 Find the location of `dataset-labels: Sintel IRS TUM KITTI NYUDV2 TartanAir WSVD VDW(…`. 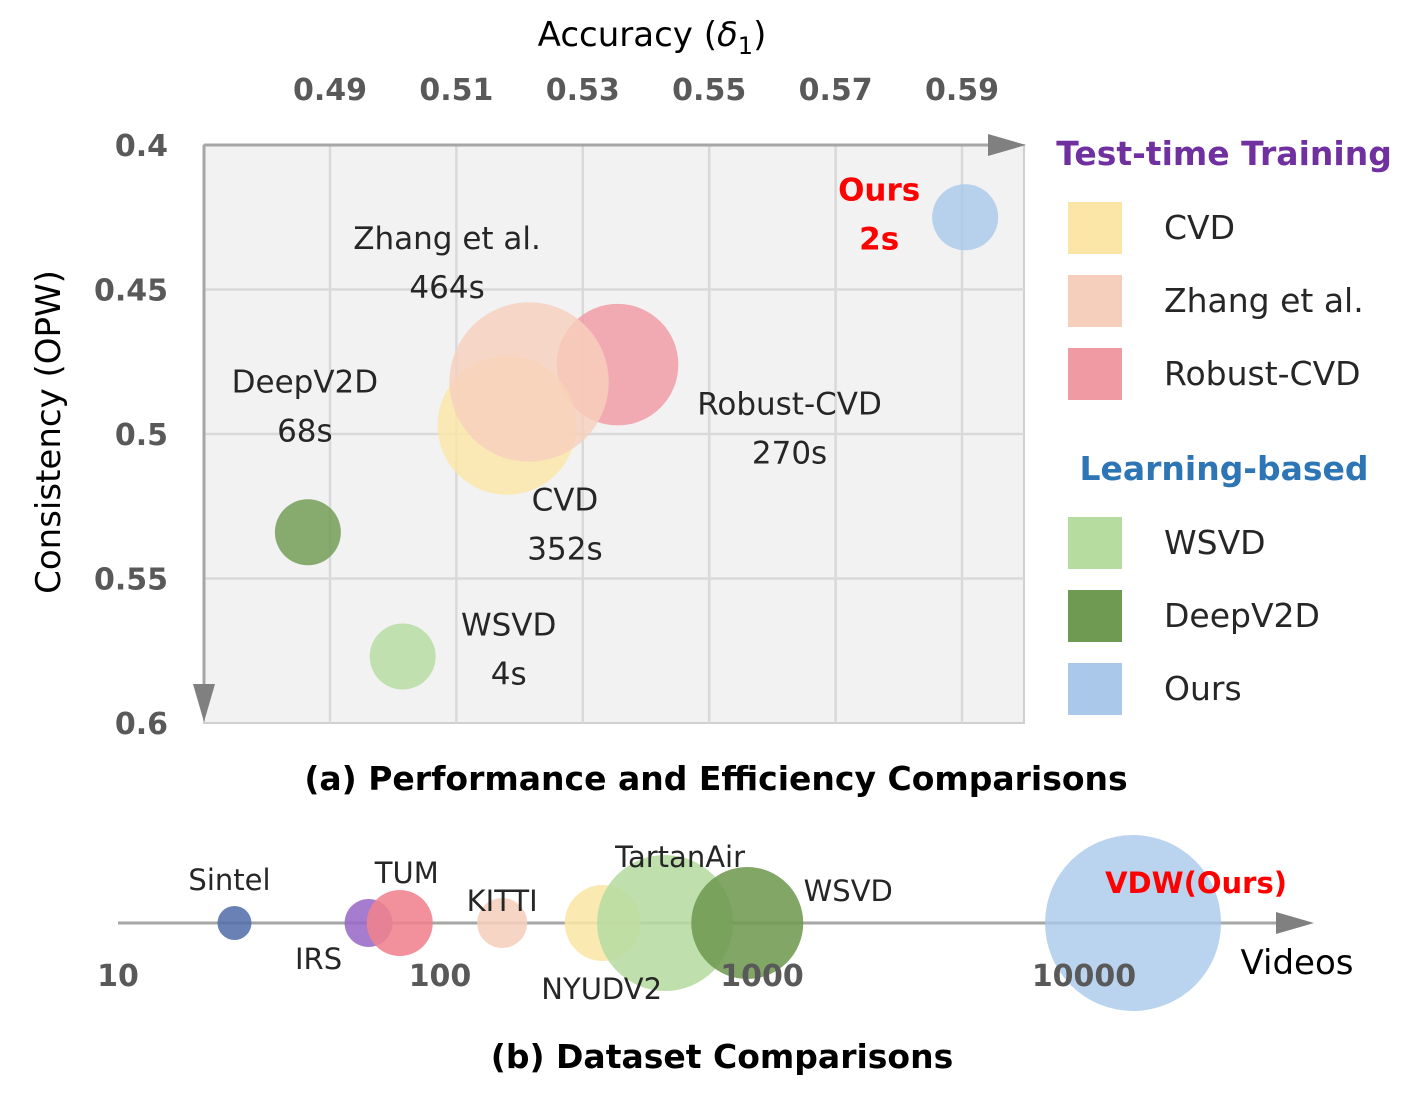

dataset-labels: Sintel IRS TUM KITTI NYUDV2 TartanAir WSVD VDW(… is located at coordinates (737, 923).